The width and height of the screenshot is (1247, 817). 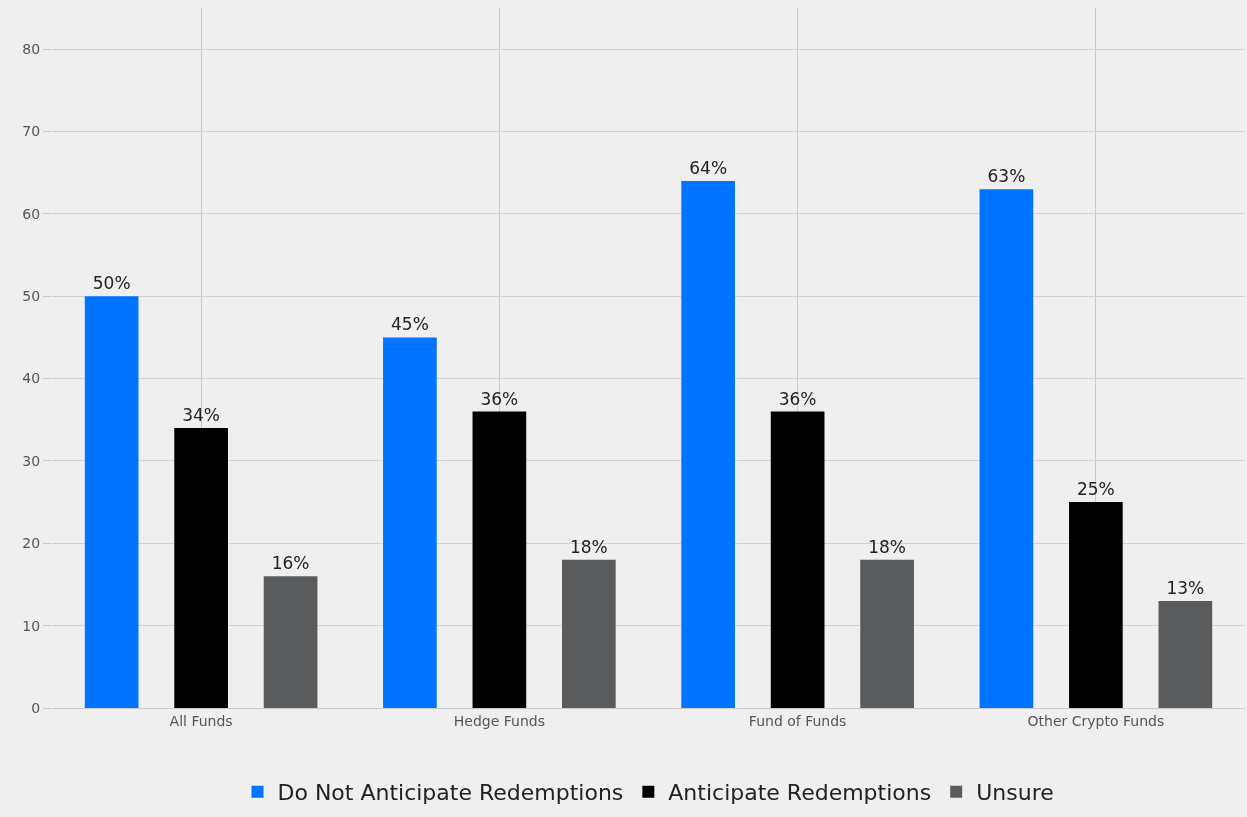 I want to click on data-label: 45%, so click(x=410, y=324).